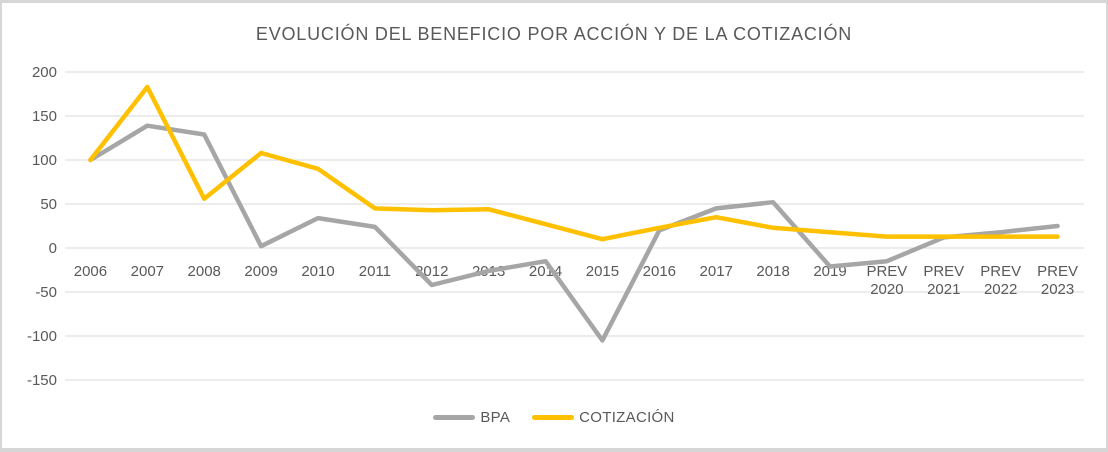 The height and width of the screenshot is (452, 1108). I want to click on y-axis-label: 0, so click(53, 248).